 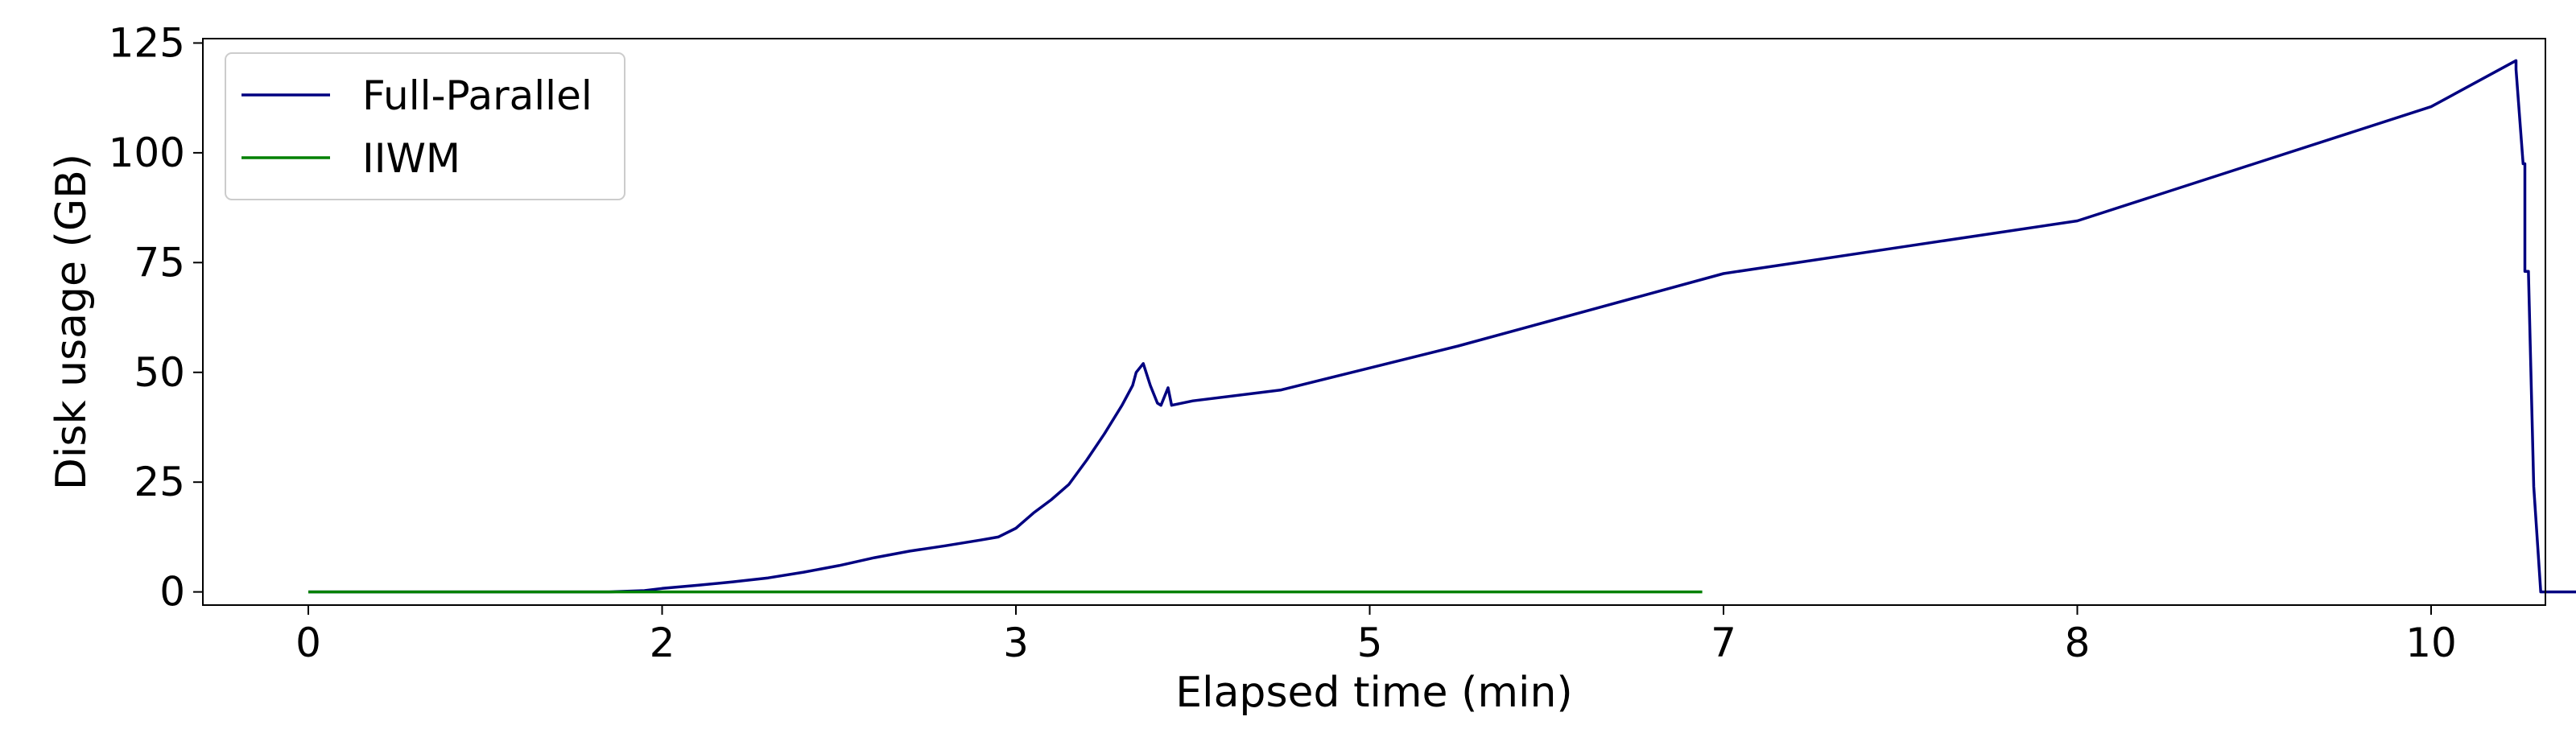 I want to click on legend-box, so click(x=425, y=126).